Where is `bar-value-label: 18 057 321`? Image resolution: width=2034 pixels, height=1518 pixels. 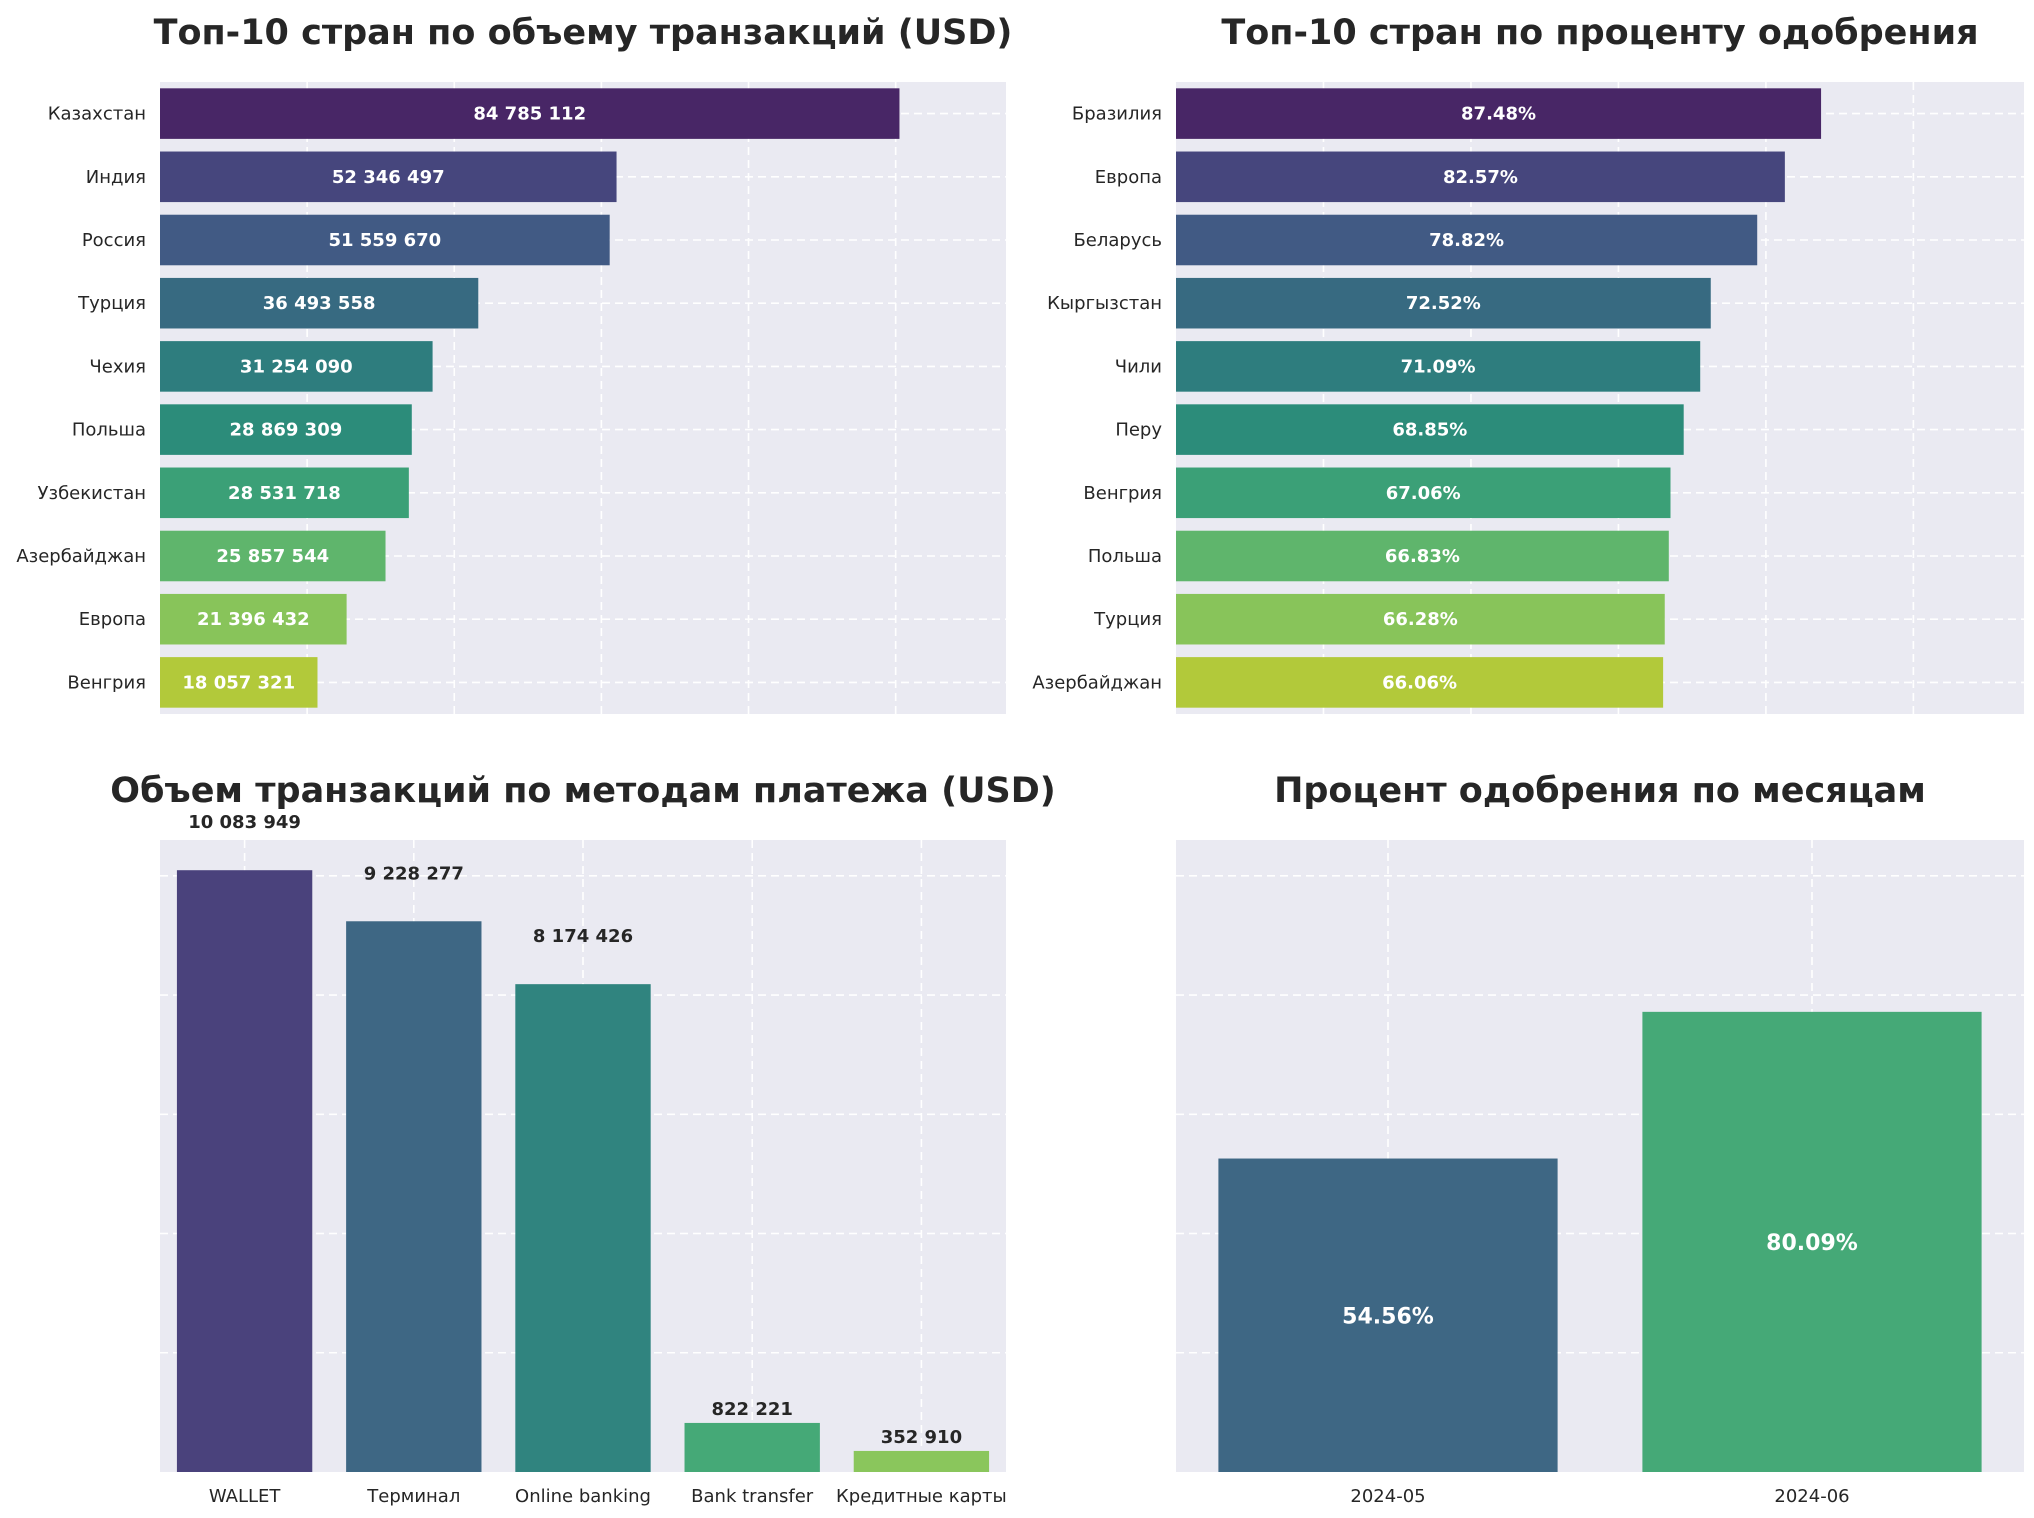
bar-value-label: 18 057 321 is located at coordinates (238, 682).